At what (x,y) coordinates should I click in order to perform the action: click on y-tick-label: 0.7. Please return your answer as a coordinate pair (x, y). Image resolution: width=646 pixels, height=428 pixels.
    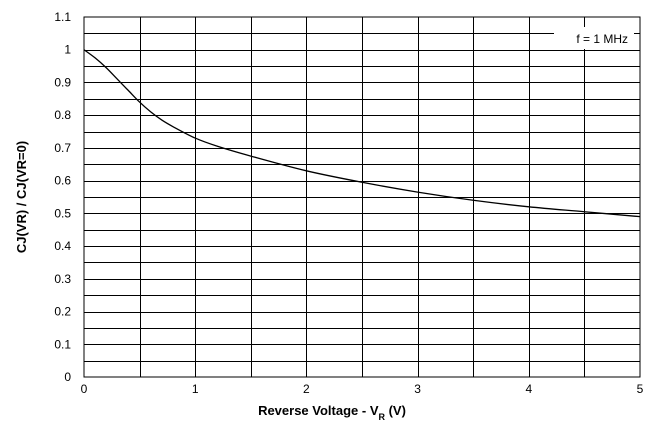
    Looking at the image, I should click on (62, 148).